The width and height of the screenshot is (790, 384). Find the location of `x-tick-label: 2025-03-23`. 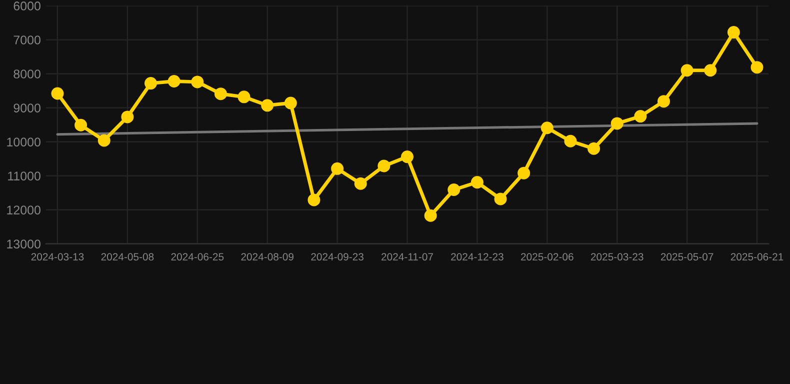

x-tick-label: 2025-03-23 is located at coordinates (617, 257).